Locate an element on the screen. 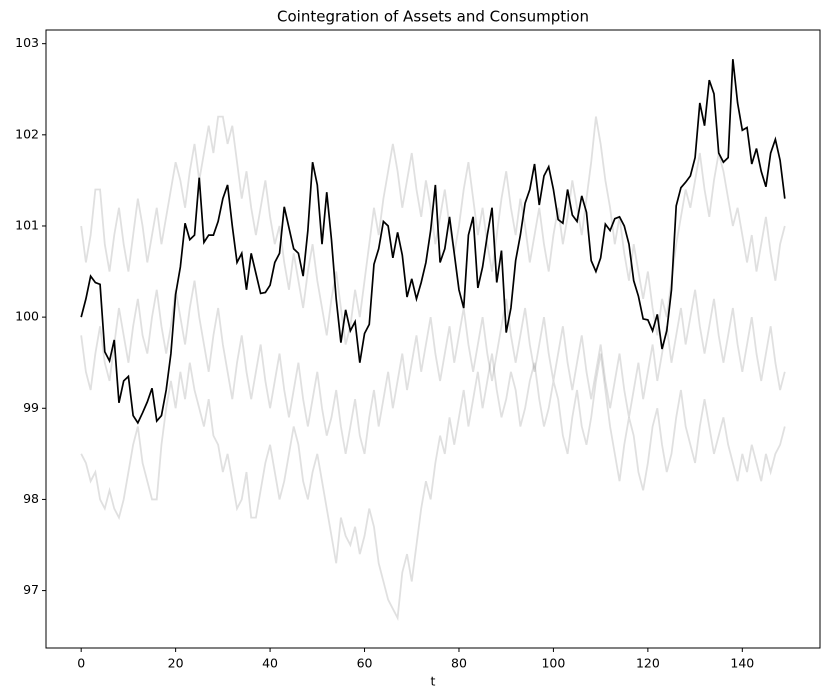 The height and width of the screenshot is (699, 831). x-tick-label: 60 is located at coordinates (365, 663).